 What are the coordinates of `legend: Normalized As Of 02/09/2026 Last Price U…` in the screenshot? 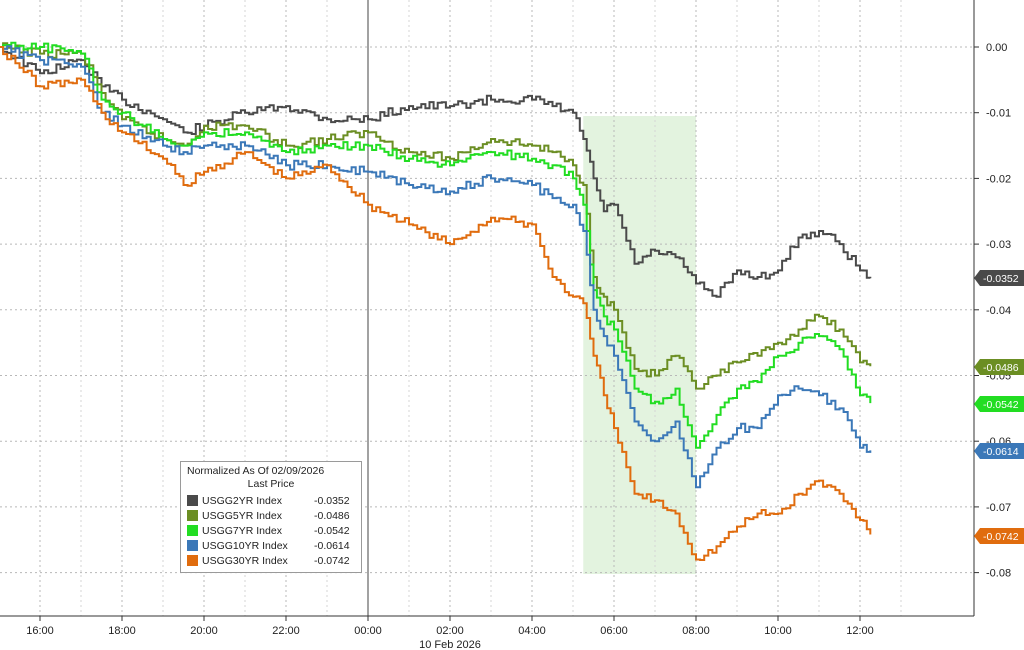 It's located at (271, 517).